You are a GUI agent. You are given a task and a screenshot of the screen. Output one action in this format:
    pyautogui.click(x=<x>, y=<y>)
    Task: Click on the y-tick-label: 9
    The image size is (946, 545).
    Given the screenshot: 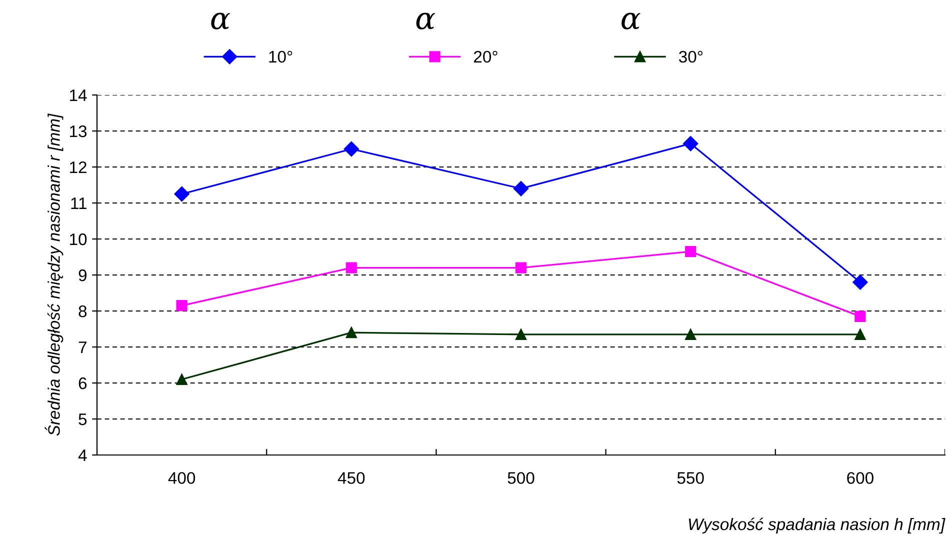 What is the action you would take?
    pyautogui.click(x=82, y=275)
    